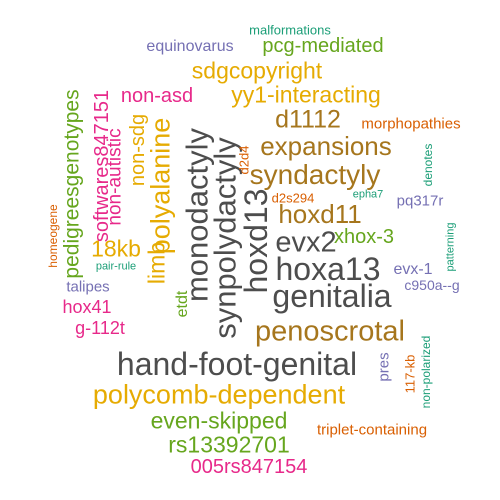 The height and width of the screenshot is (500, 500). Describe the element at coordinates (413, 269) in the screenshot. I see `word-evx-1: evx-1` at that location.